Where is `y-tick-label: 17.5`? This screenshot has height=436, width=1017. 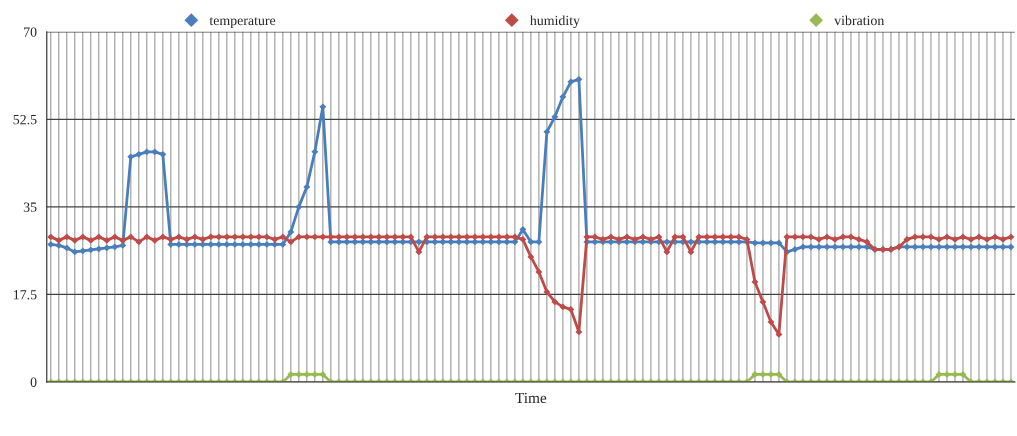 y-tick-label: 17.5 is located at coordinates (25, 295).